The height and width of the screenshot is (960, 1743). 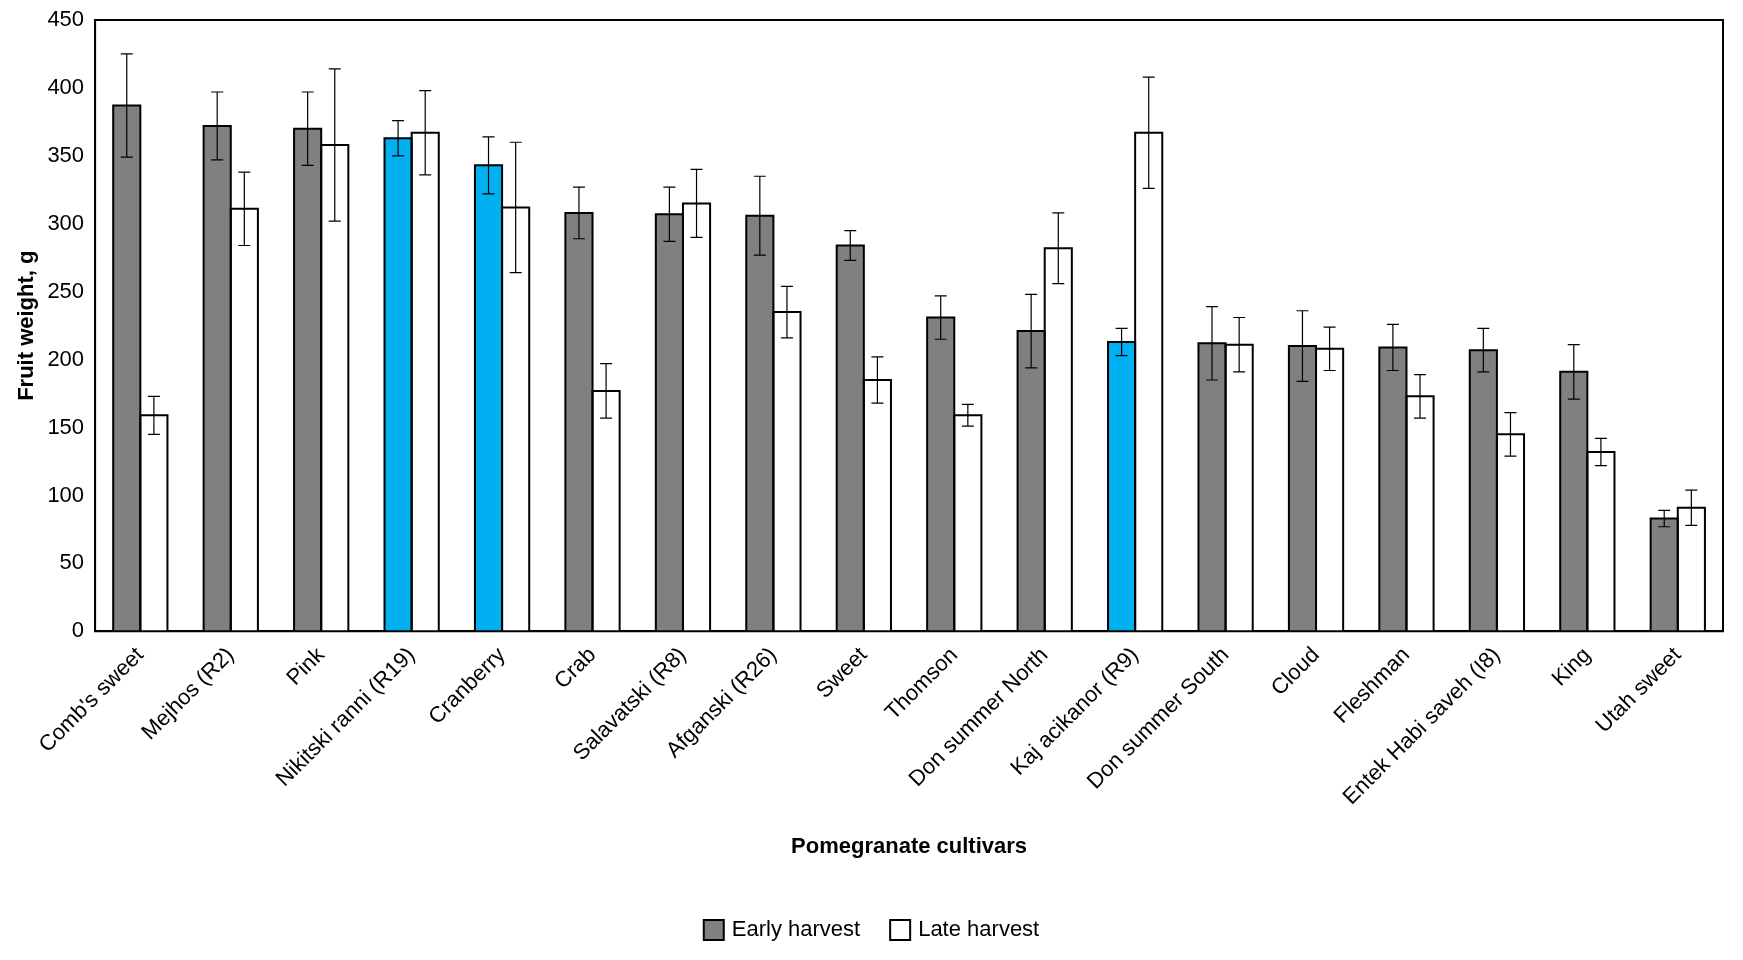 I want to click on y-axis-title: Fruit weight, g, so click(x=26, y=325).